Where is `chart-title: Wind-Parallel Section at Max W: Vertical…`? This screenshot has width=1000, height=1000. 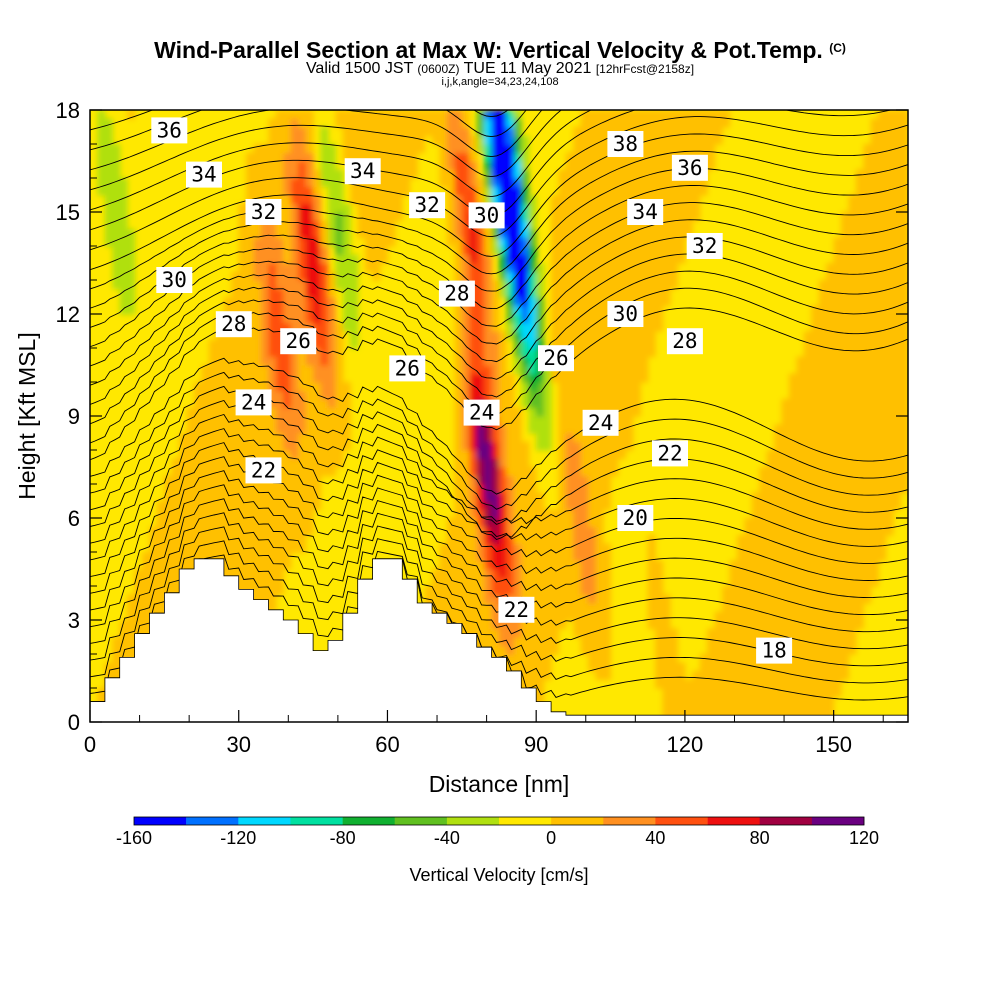 chart-title: Wind-Parallel Section at Max W: Vertical… is located at coordinates (500, 50).